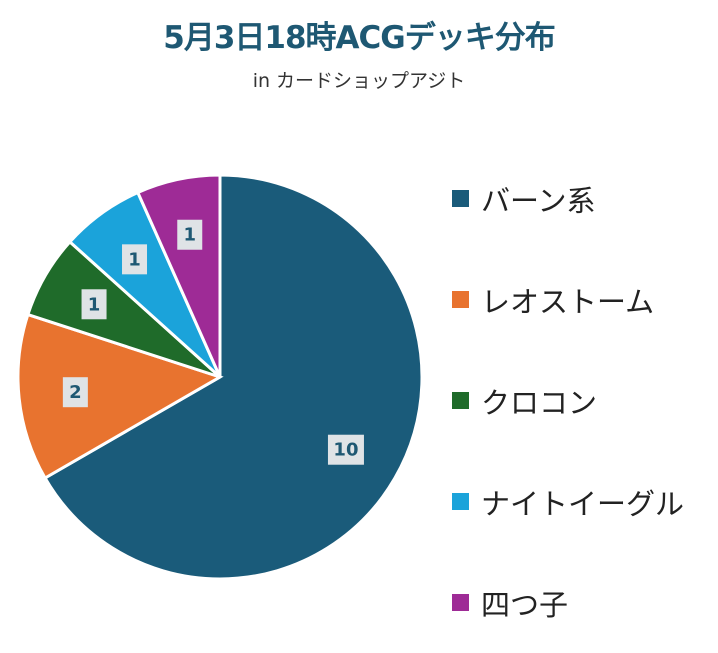 The image size is (718, 653). I want to click on data-label: 10, so click(345, 450).